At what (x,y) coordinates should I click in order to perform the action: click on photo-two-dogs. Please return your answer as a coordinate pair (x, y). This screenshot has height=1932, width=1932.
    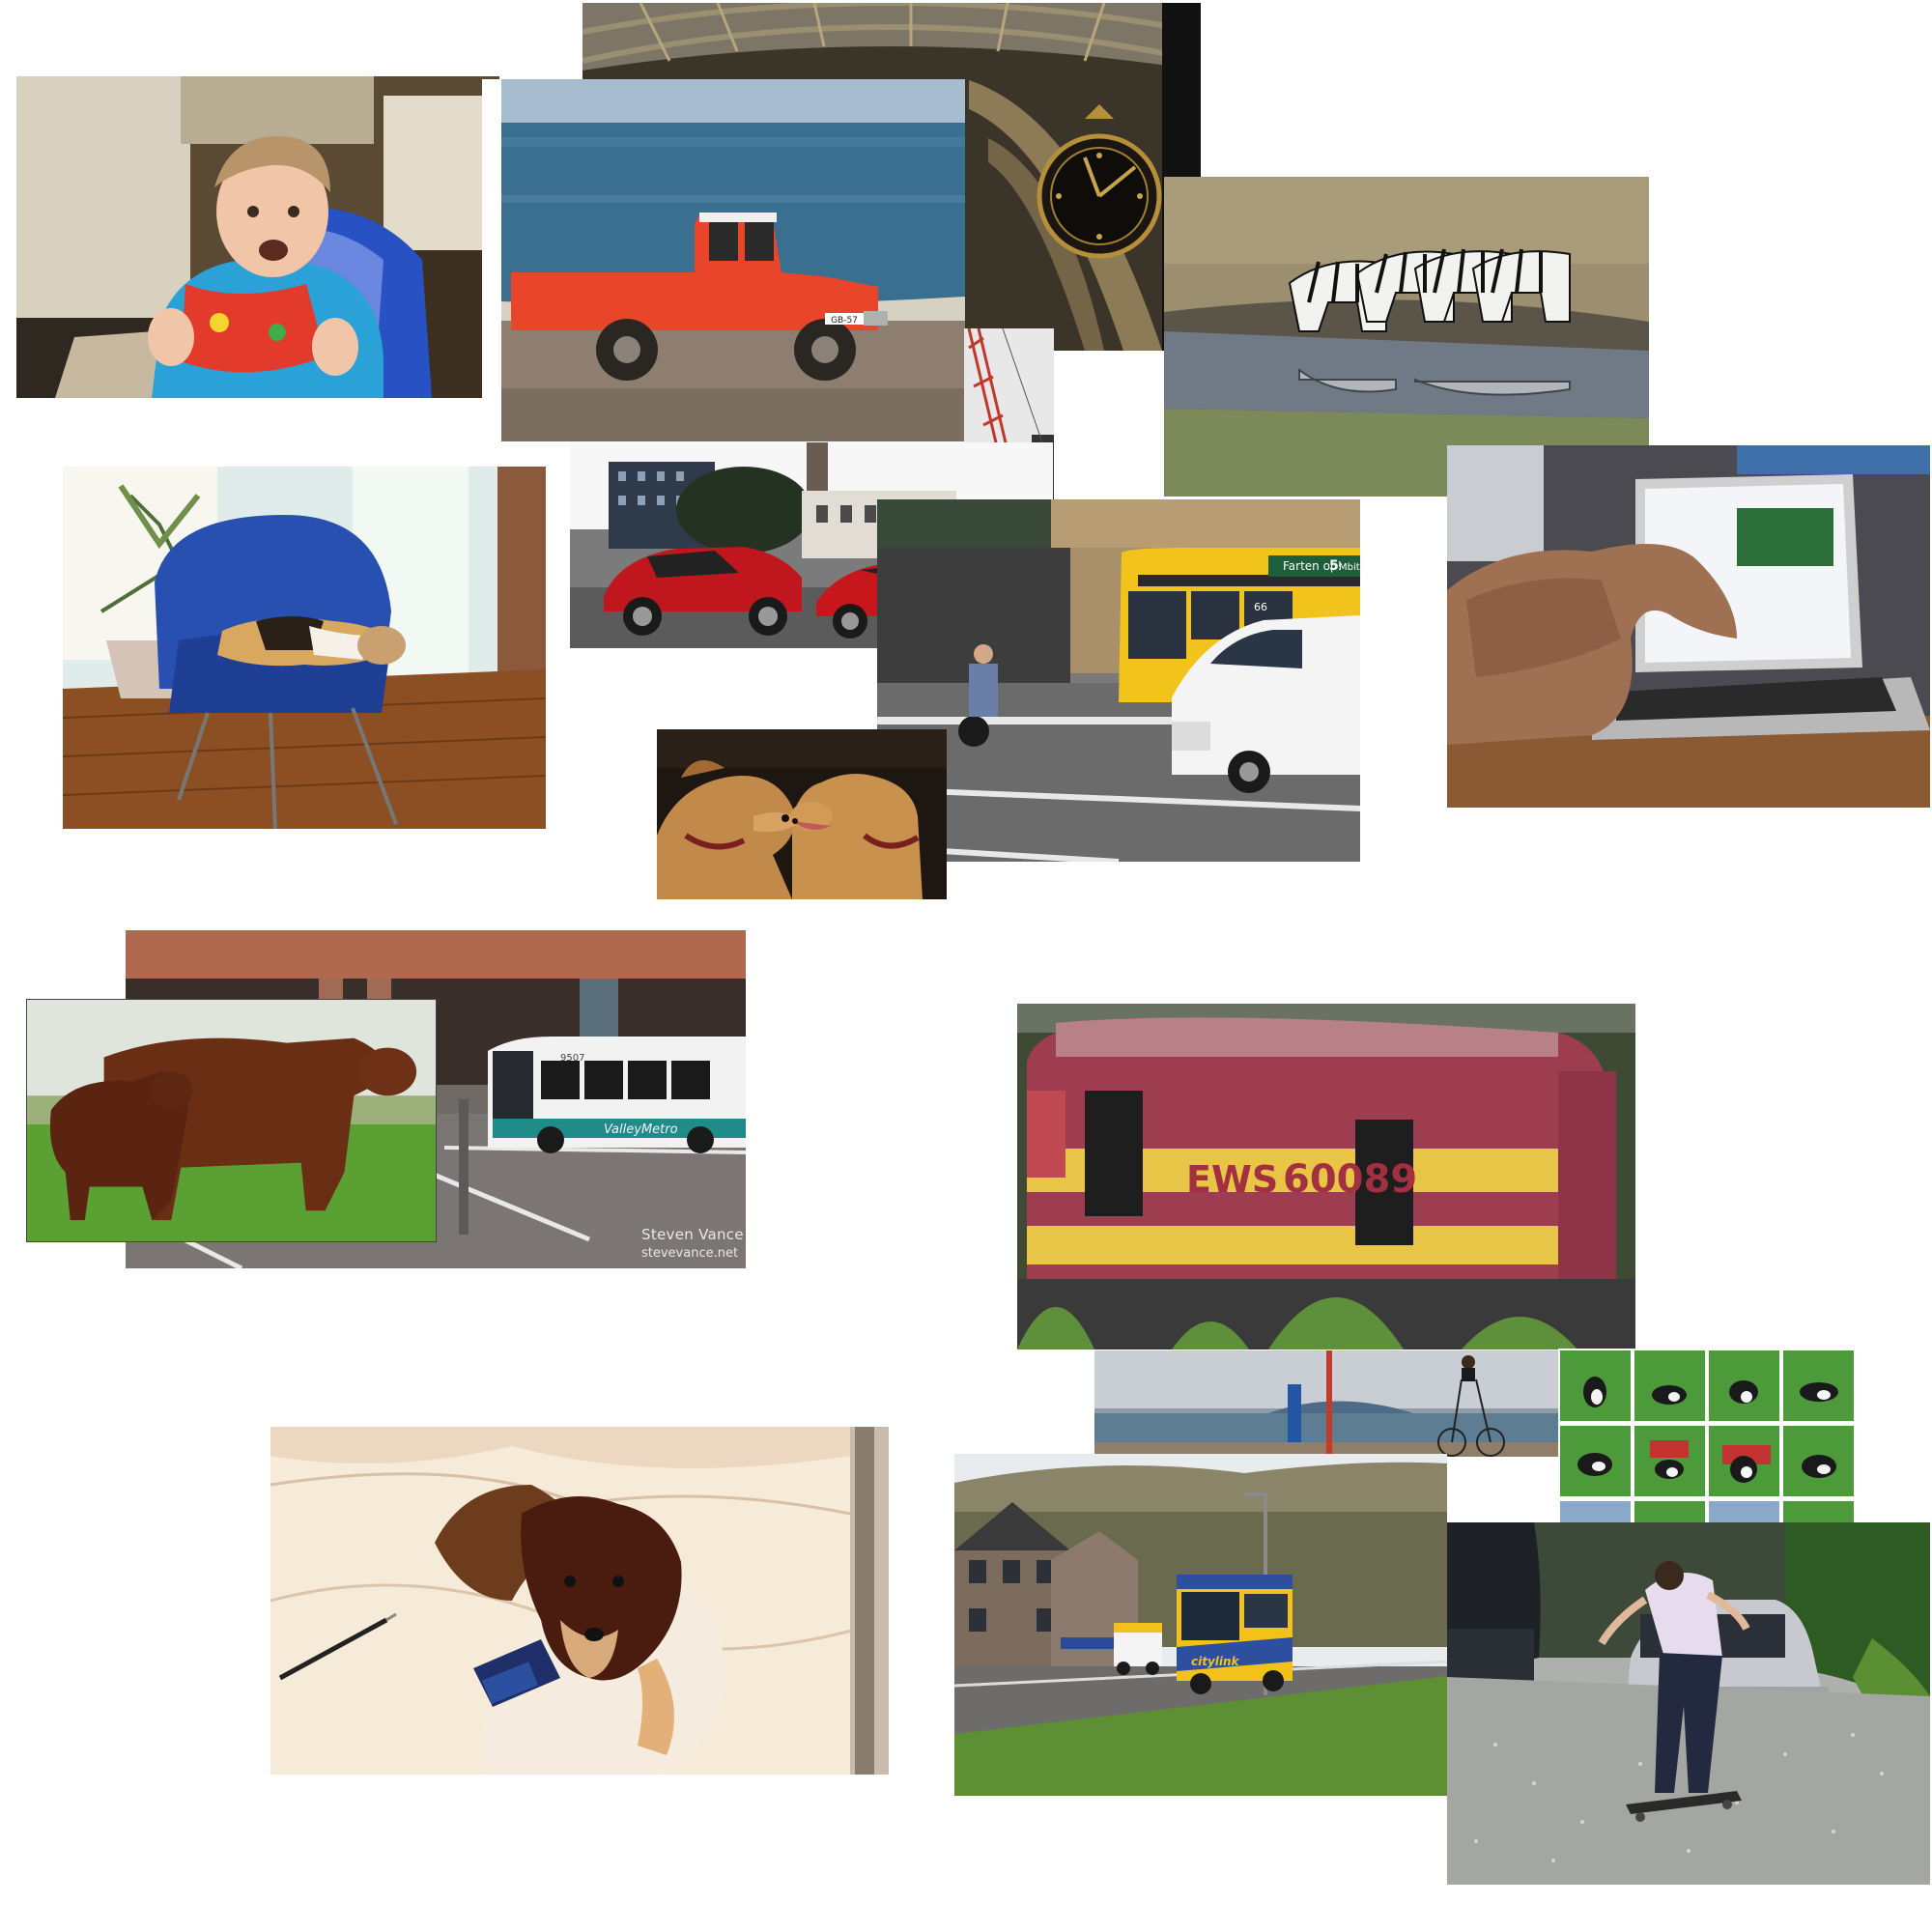
    Looking at the image, I should click on (802, 814).